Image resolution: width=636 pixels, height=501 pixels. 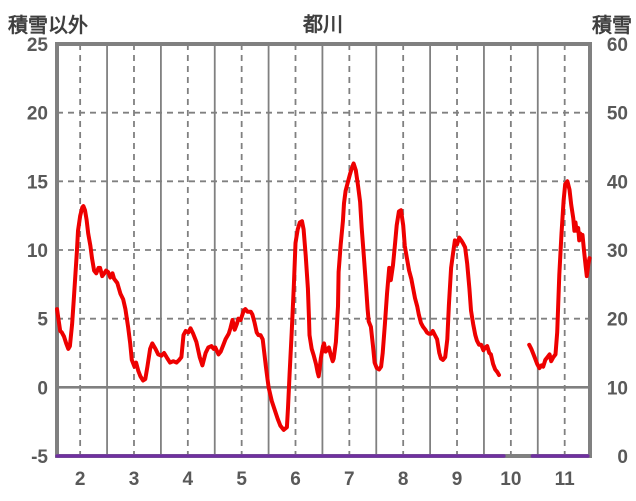 What do you see at coordinates (559, 275) in the screenshot?
I see `red-series-line` at bounding box center [559, 275].